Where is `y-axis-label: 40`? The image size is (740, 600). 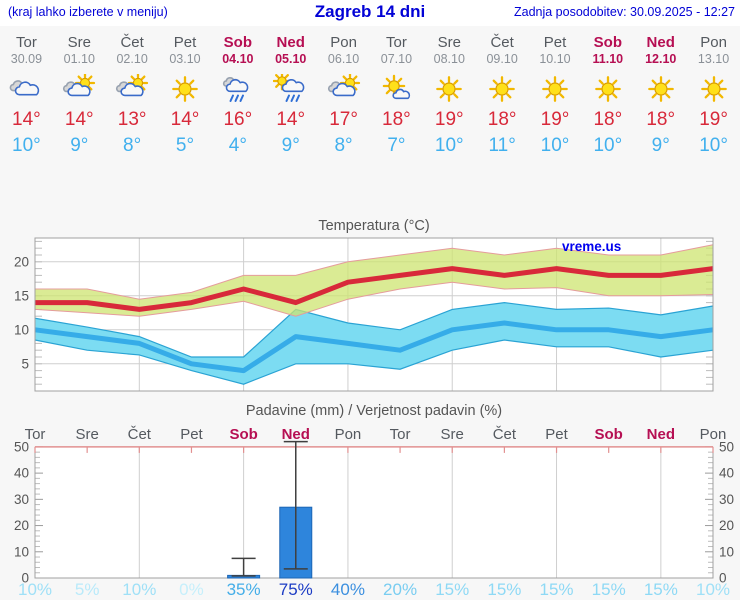
y-axis-label: 40 is located at coordinates (726, 473).